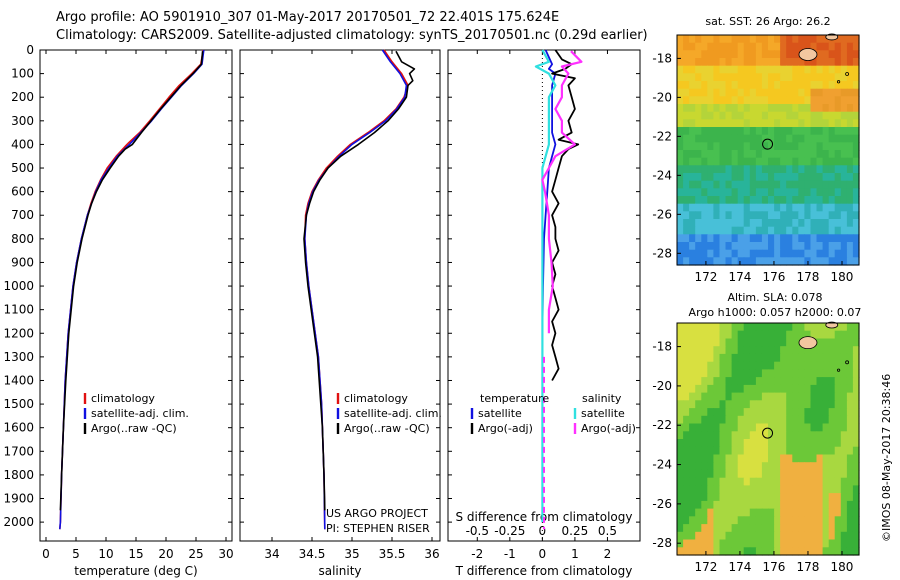 The width and height of the screenshot is (900, 580). Describe the element at coordinates (662, 504) in the screenshot. I see `y-tick-label: -26` at that location.